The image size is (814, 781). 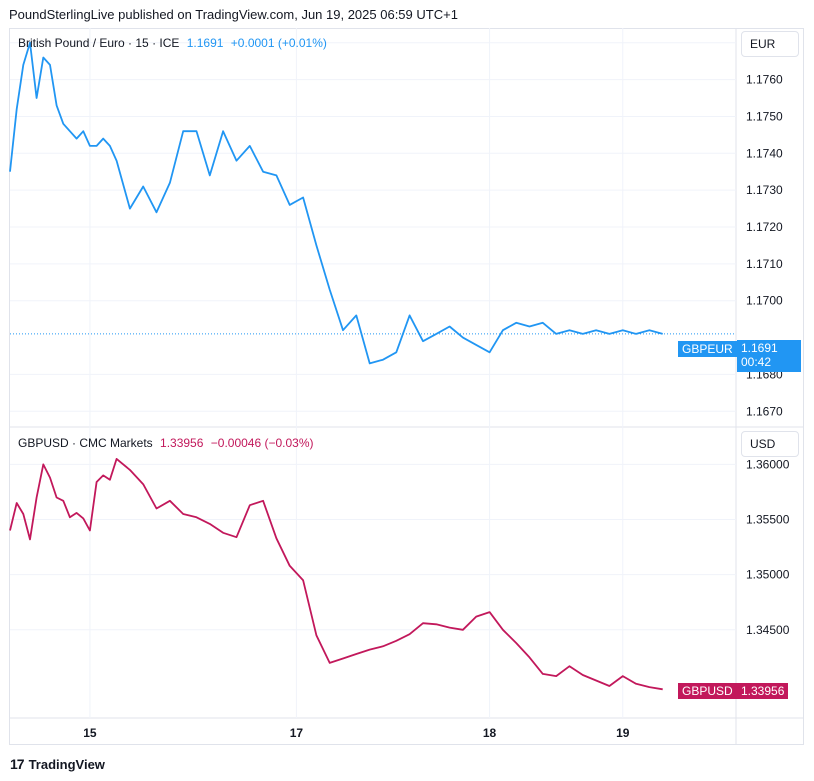 I want to click on tradingview-logo-icon: 17, so click(x=17, y=764).